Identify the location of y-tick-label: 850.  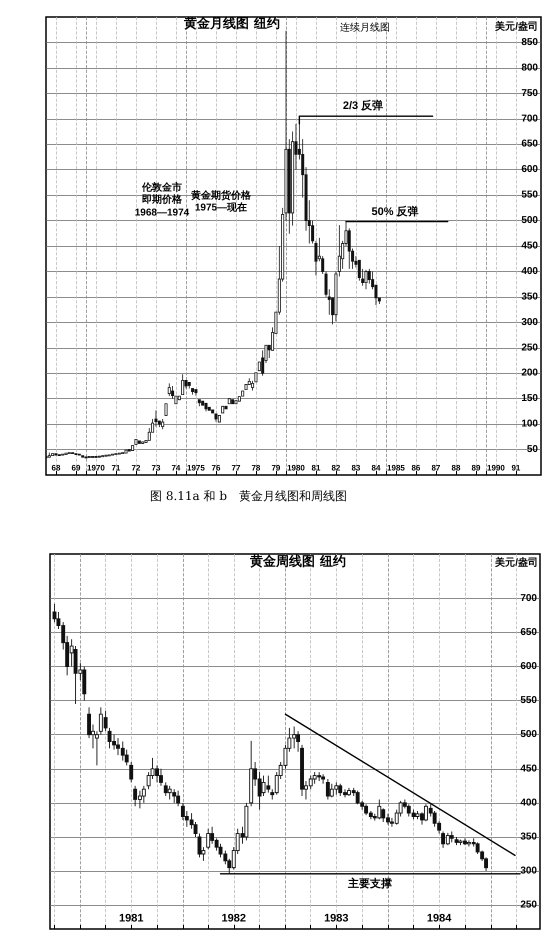
(529, 42).